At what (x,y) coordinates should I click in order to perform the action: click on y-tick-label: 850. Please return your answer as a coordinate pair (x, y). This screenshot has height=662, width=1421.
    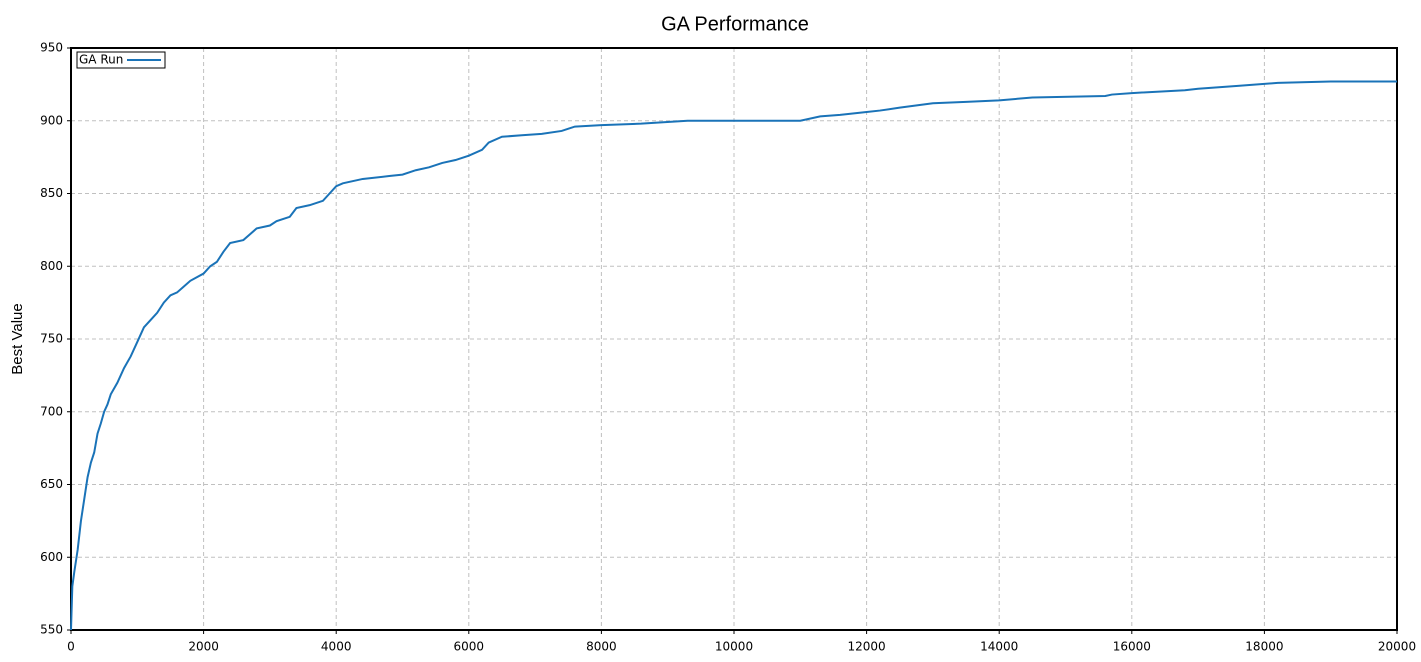
    Looking at the image, I should click on (51, 193).